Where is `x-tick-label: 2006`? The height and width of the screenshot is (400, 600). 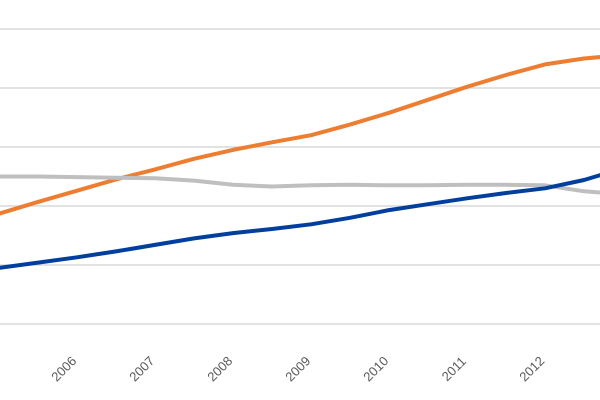
x-tick-label: 2006 is located at coordinates (63, 368).